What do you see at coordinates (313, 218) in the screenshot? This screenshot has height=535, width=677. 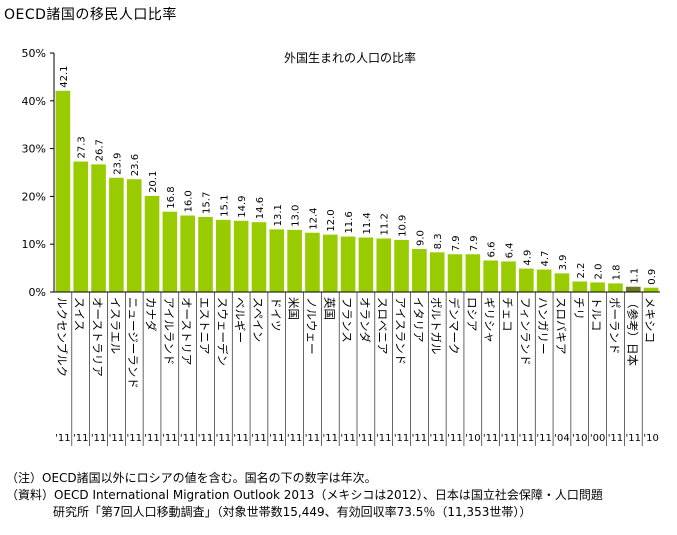 I see `data-label: 12.4` at bounding box center [313, 218].